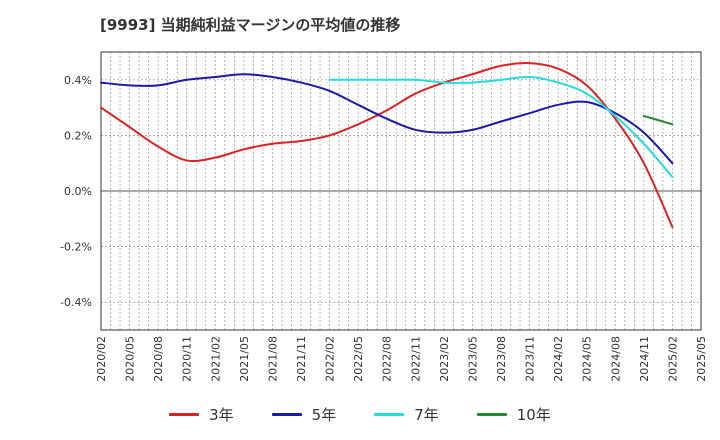  I want to click on y-tick-label: -0.4%, so click(76, 302).